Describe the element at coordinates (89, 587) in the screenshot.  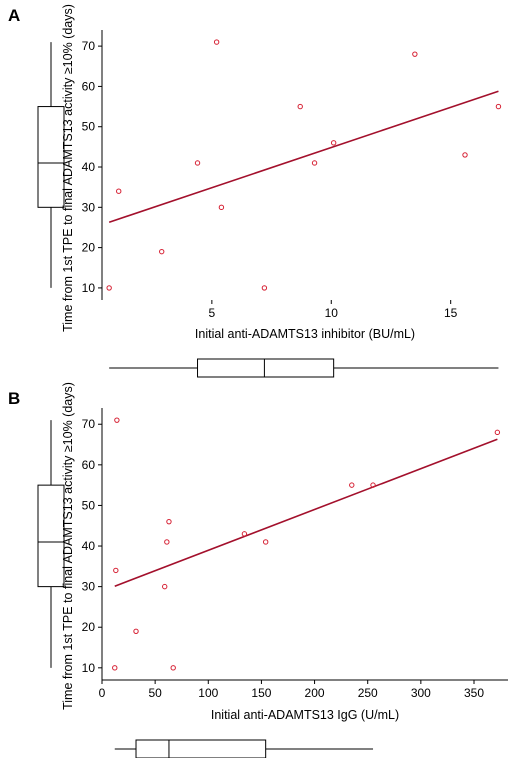
I see `panel-b-y-tick-label: 30` at that location.